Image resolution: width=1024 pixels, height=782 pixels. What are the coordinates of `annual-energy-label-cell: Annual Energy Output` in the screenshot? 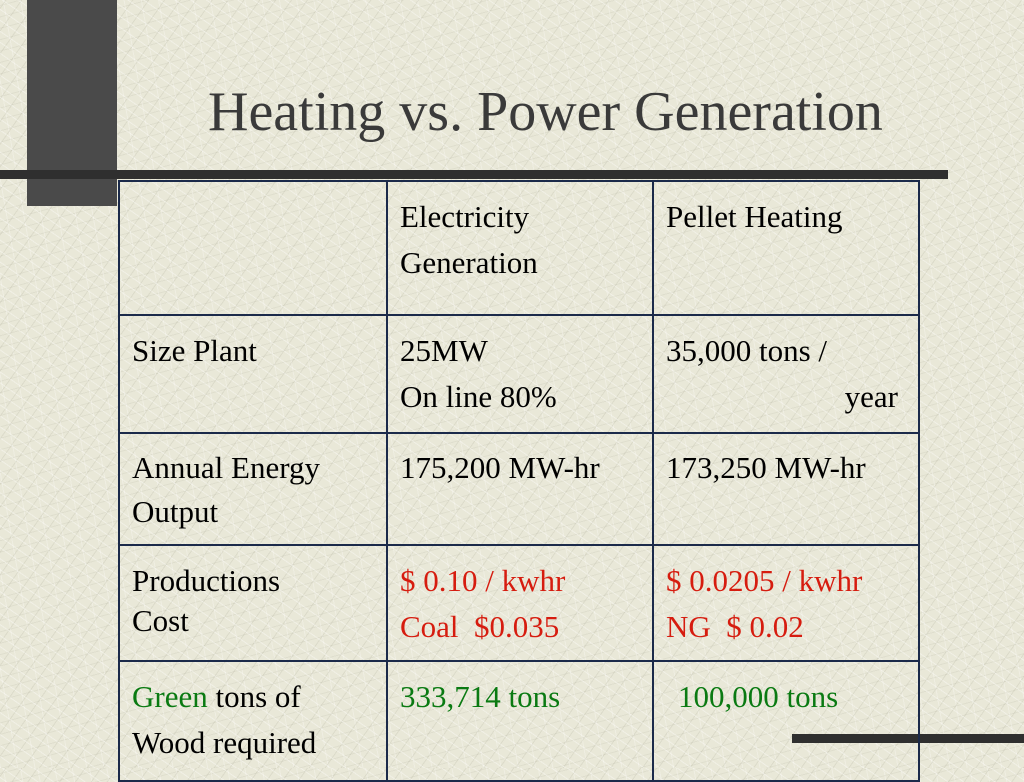 It's located at (253, 489).